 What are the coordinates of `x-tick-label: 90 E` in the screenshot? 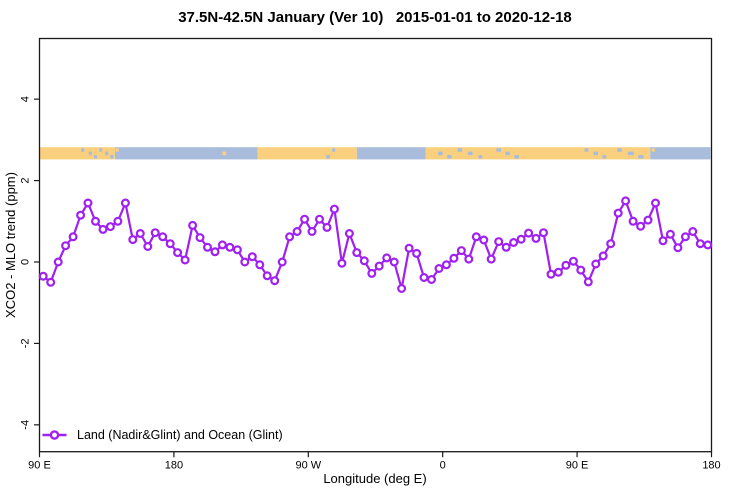 It's located at (577, 466).